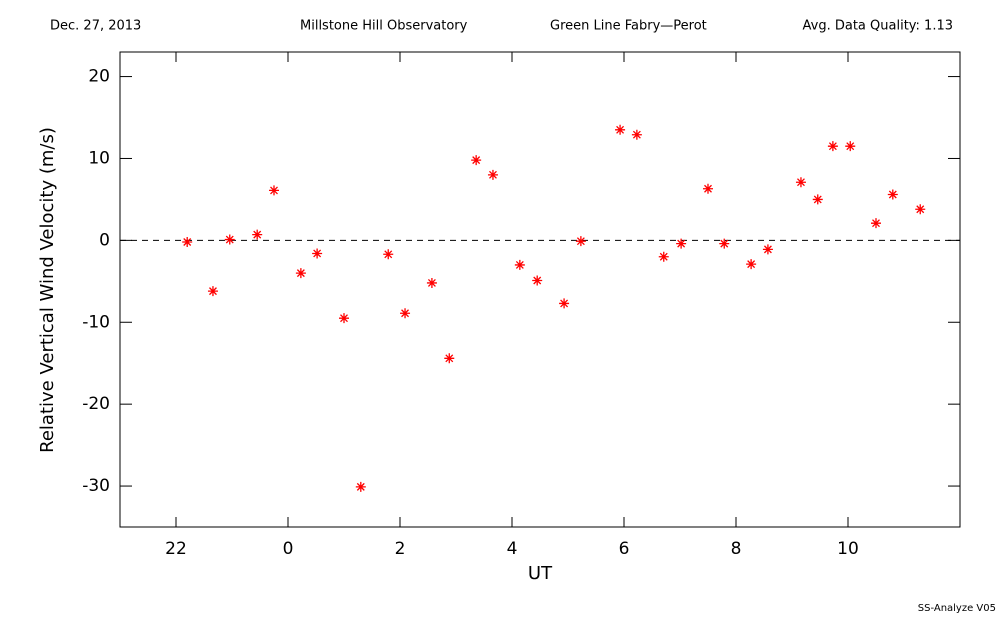 Image resolution: width=1000 pixels, height=625 pixels. What do you see at coordinates (736, 549) in the screenshot?
I see `x-tick-label: 8` at bounding box center [736, 549].